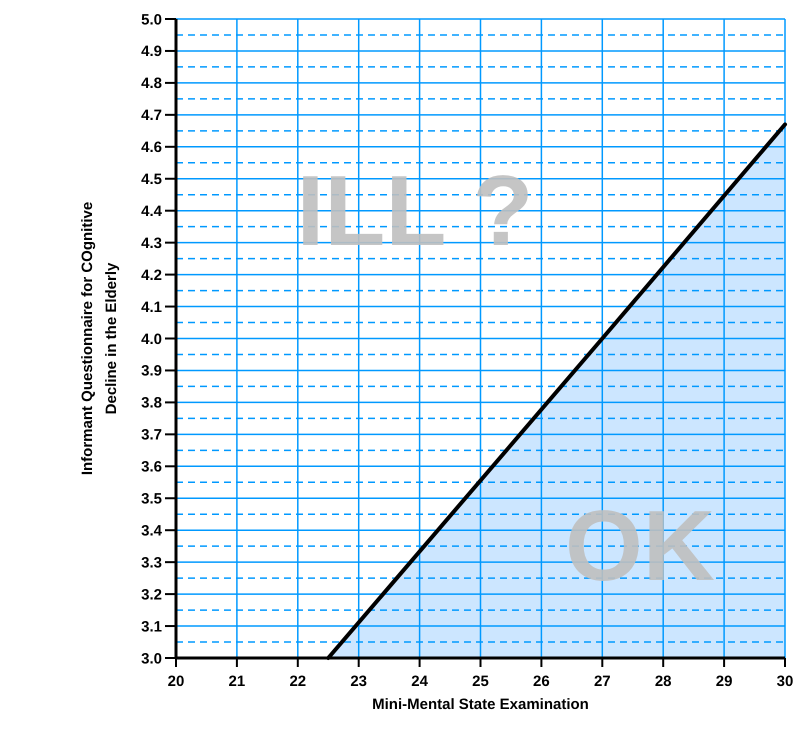 The height and width of the screenshot is (742, 800). I want to click on y-tick-label: 5.0, so click(151, 19).